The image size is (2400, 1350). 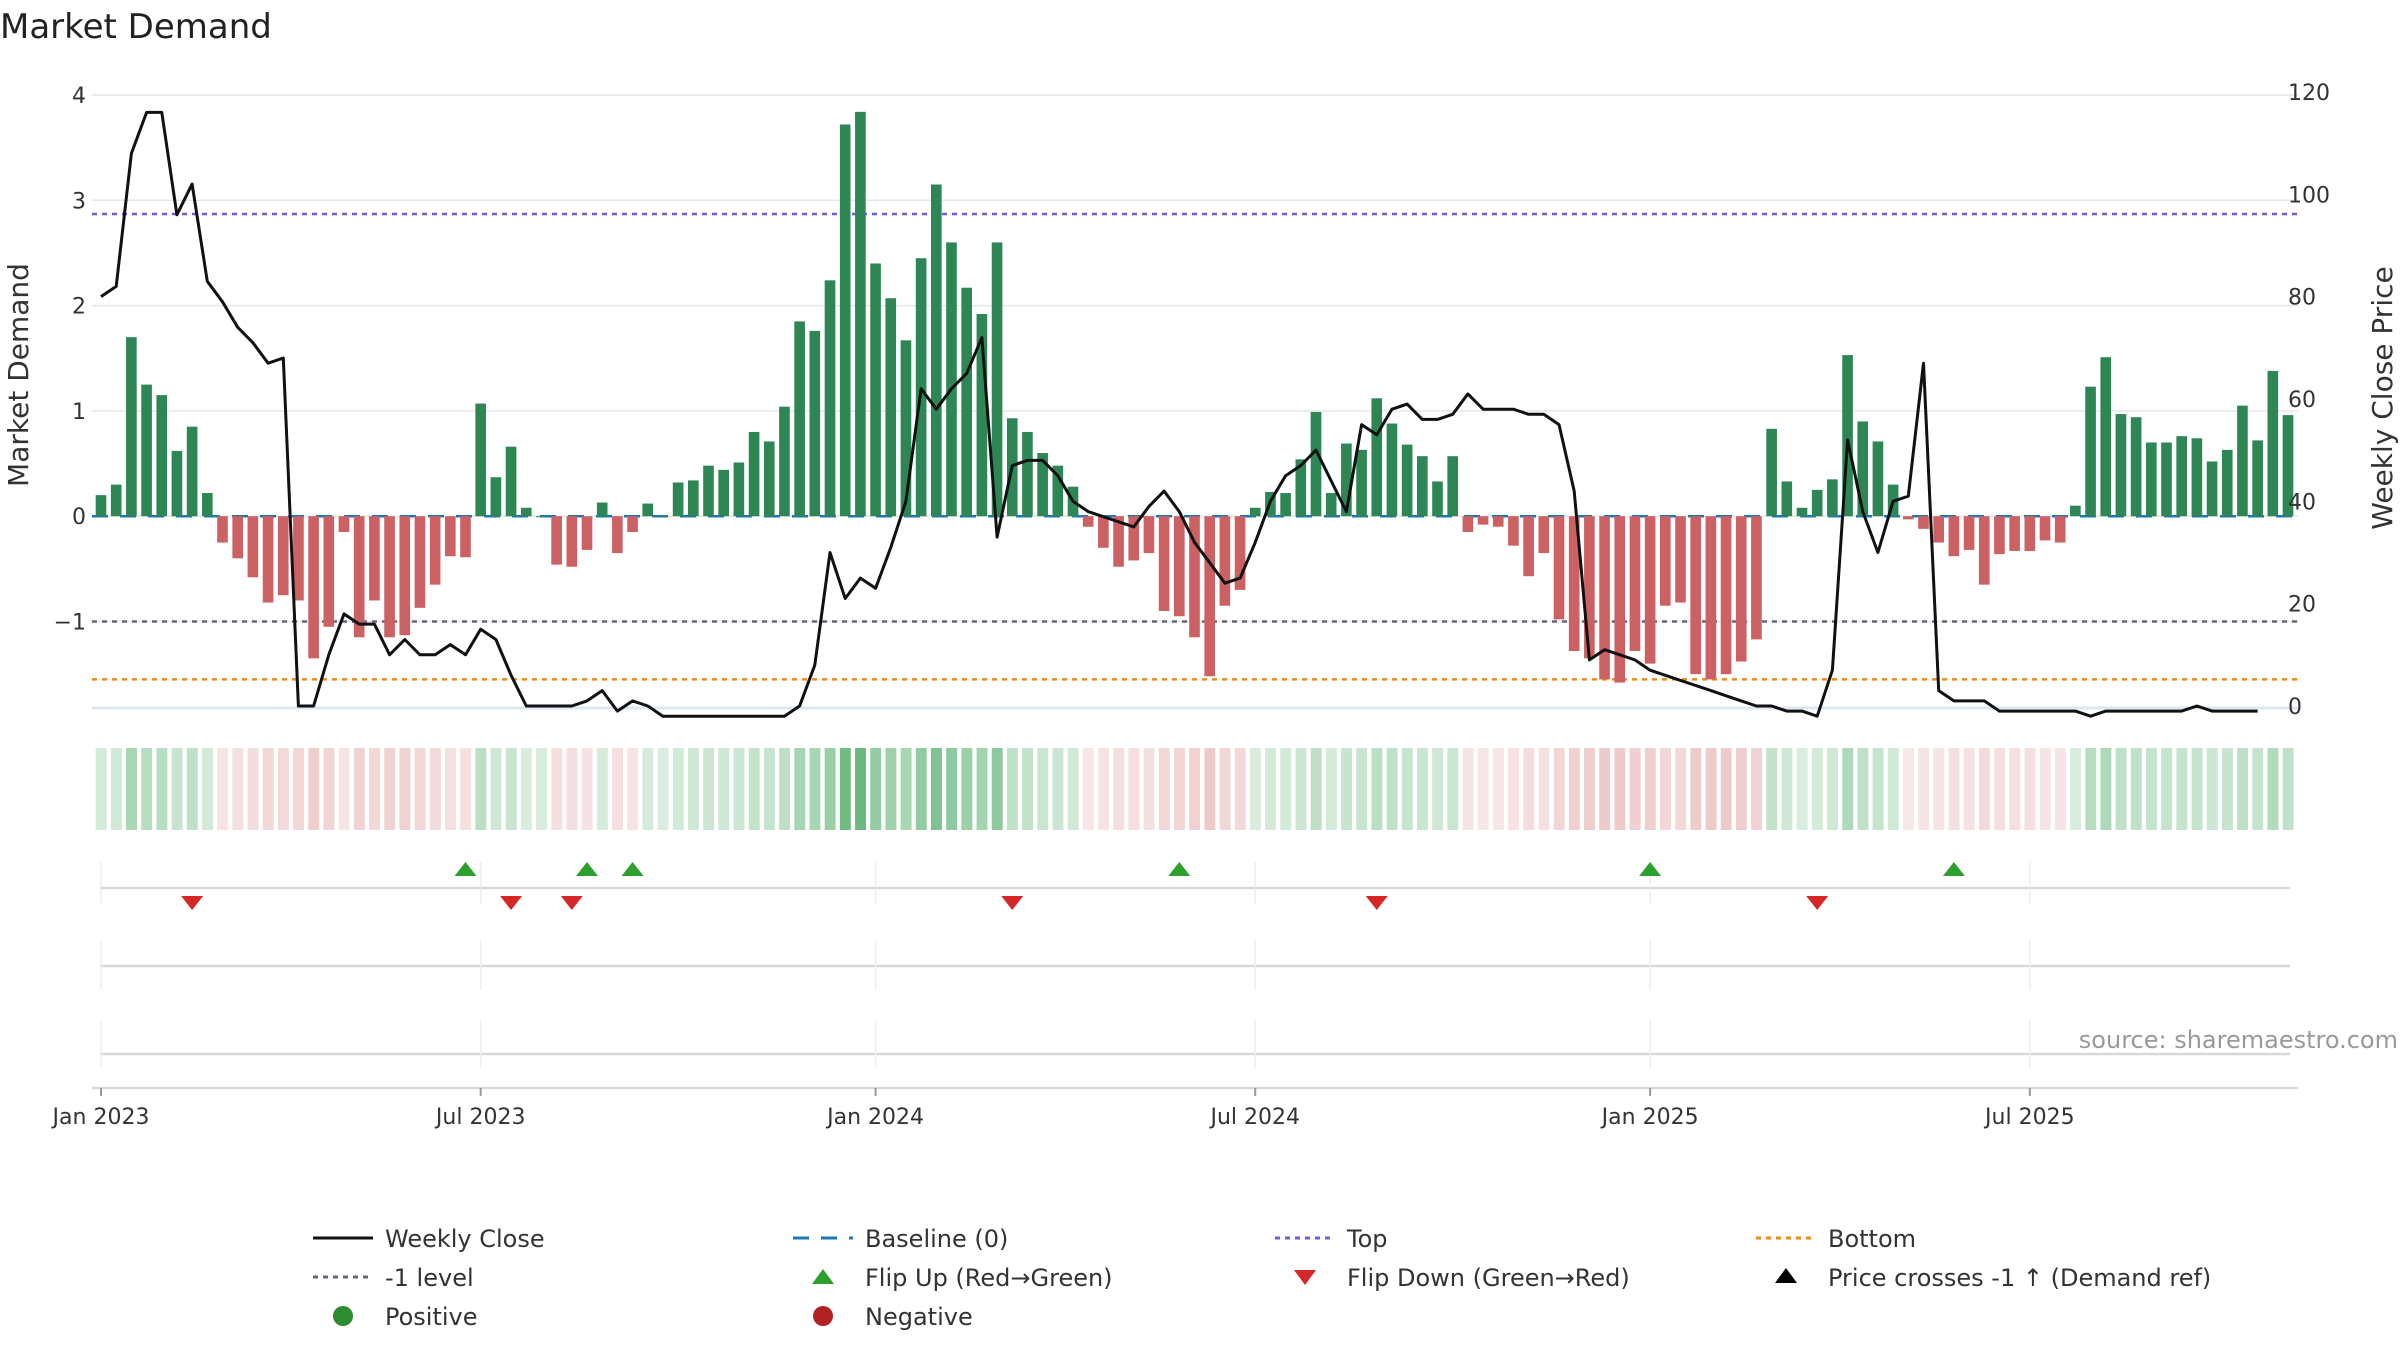 What do you see at coordinates (2302, 298) in the screenshot?
I see `y-right-tick: 80` at bounding box center [2302, 298].